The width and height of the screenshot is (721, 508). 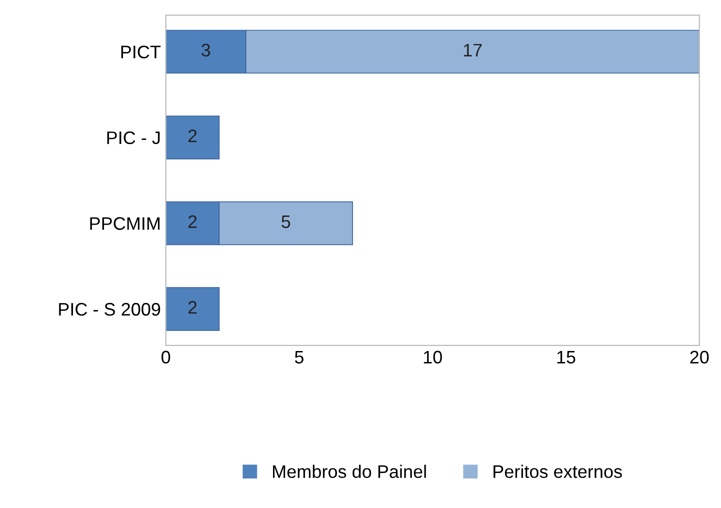 What do you see at coordinates (349, 471) in the screenshot?
I see `legend-label: Membros do Painel` at bounding box center [349, 471].